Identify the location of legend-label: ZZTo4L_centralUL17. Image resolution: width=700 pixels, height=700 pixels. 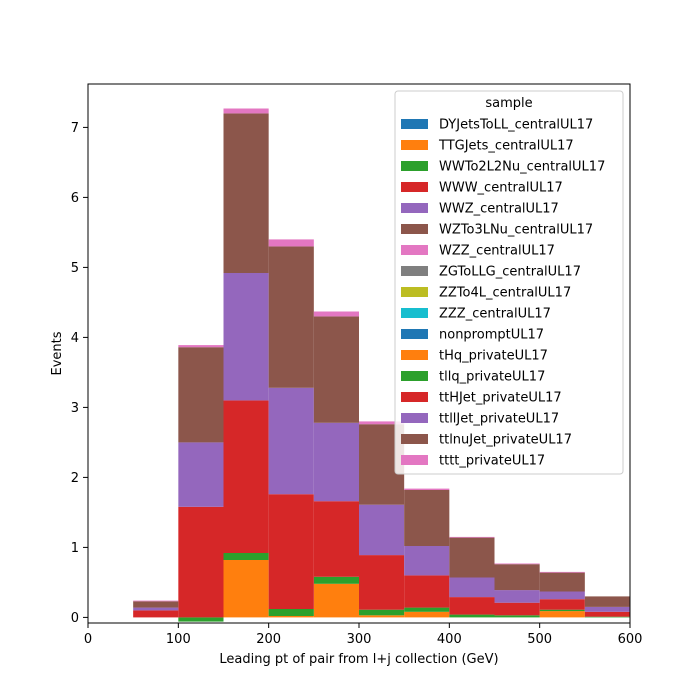
(505, 293).